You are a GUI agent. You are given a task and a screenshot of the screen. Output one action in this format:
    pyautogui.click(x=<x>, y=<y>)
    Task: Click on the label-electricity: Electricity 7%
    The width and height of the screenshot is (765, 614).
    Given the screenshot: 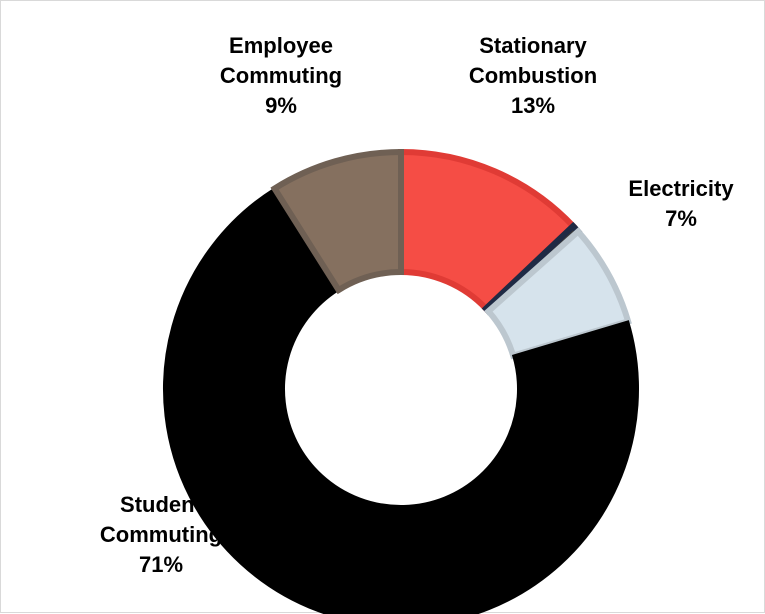 What is the action you would take?
    pyautogui.click(x=681, y=204)
    